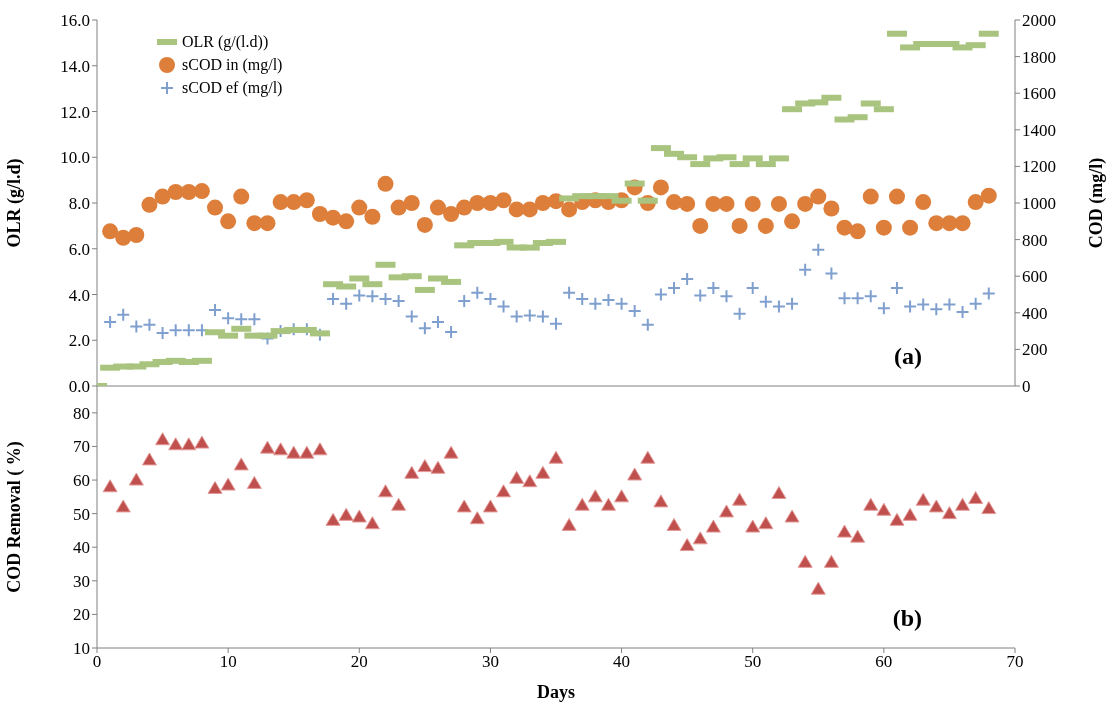 The width and height of the screenshot is (1110, 713). I want to click on legend-label: sCOD in (mg/l), so click(232, 64).